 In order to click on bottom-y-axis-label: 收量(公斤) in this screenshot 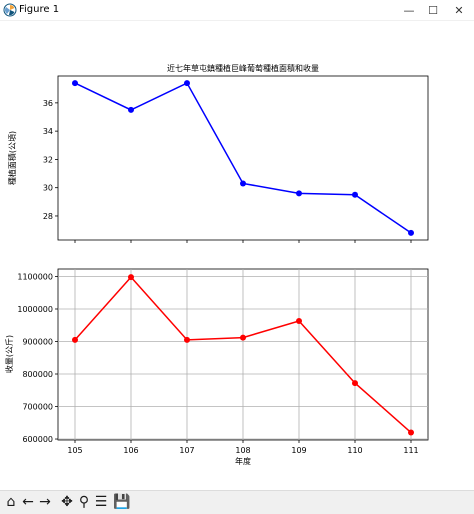, I will do `click(9, 354)`.